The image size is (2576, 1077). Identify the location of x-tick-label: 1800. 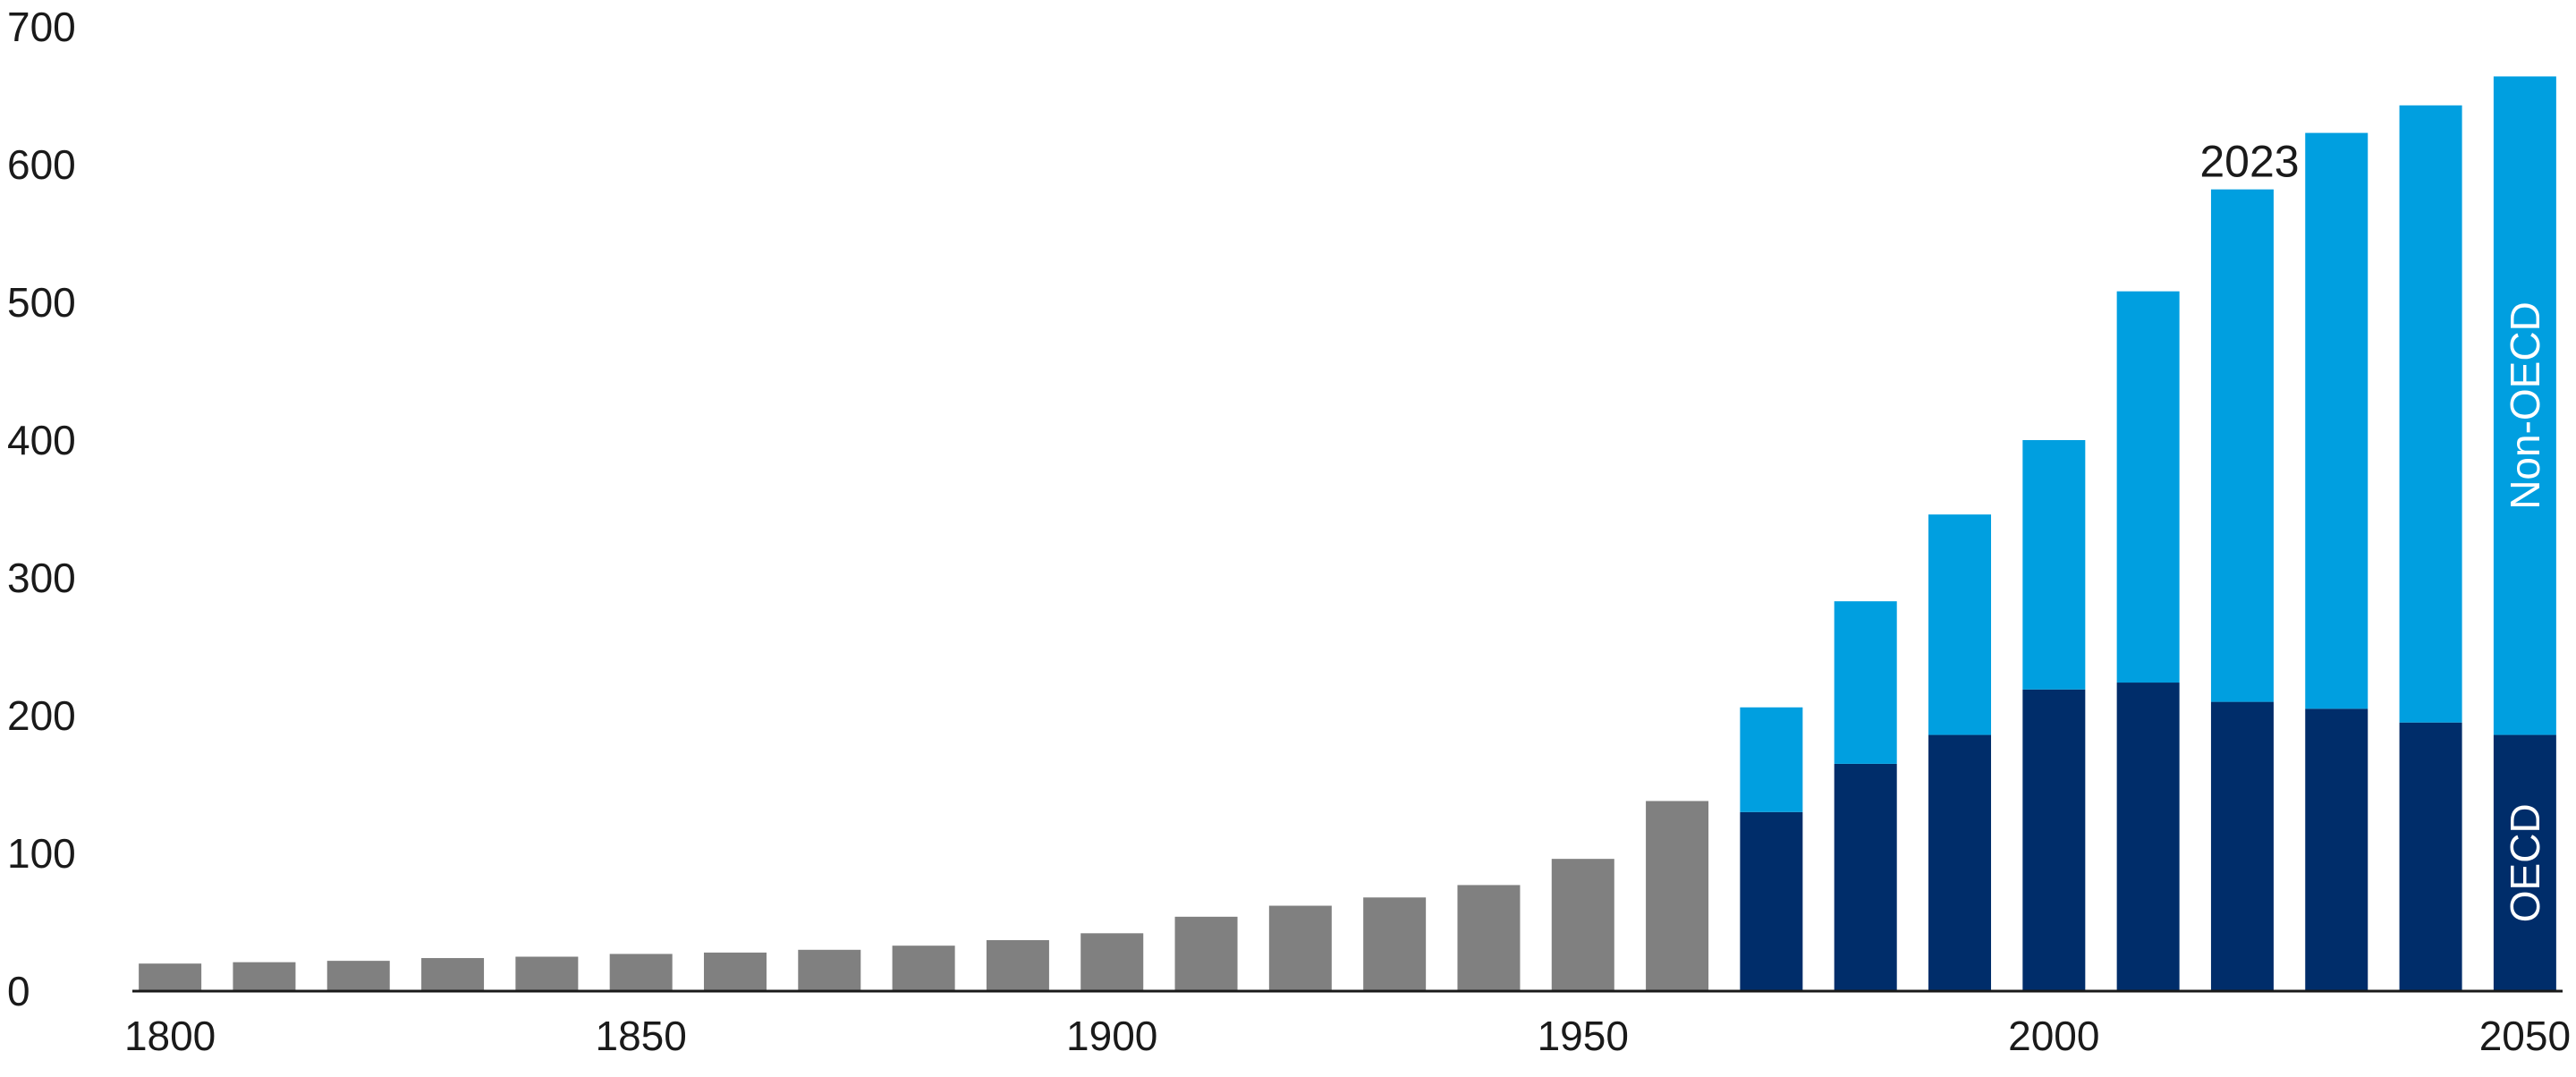
(170, 1036).